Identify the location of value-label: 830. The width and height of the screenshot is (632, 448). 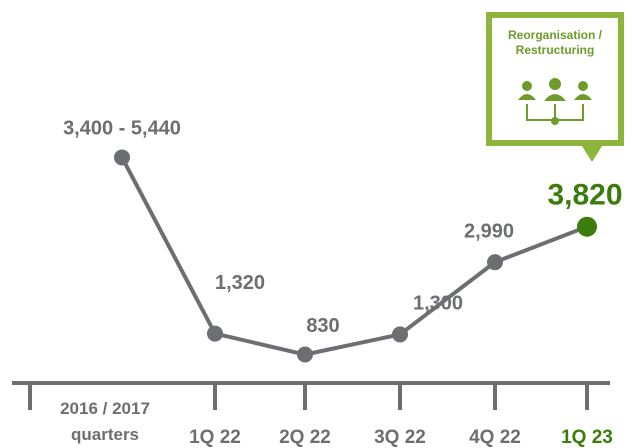
(322, 326).